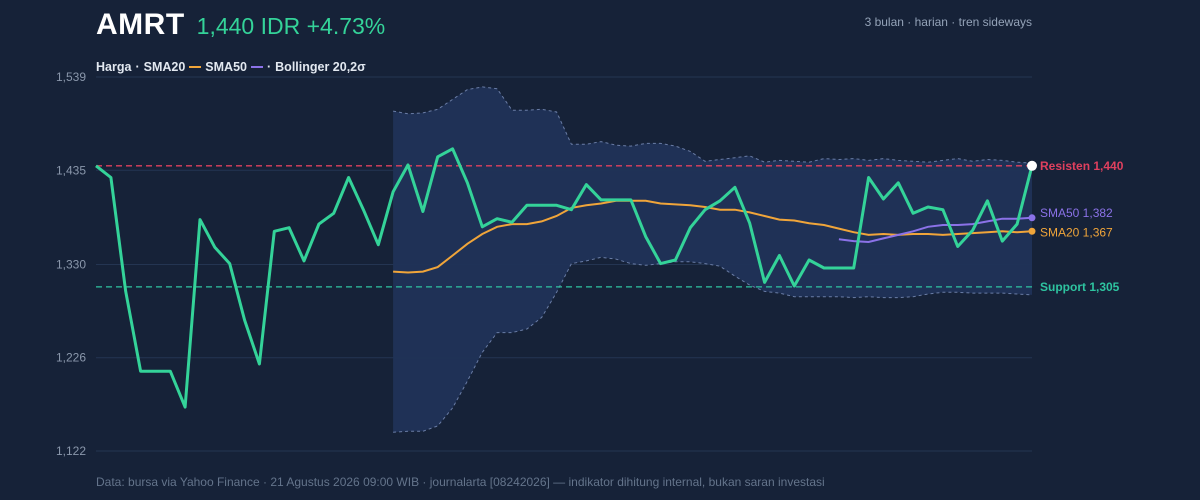 This screenshot has width=1200, height=500. Describe the element at coordinates (1076, 232) in the screenshot. I see `sma20-end-label: SMA20 1,367` at that location.